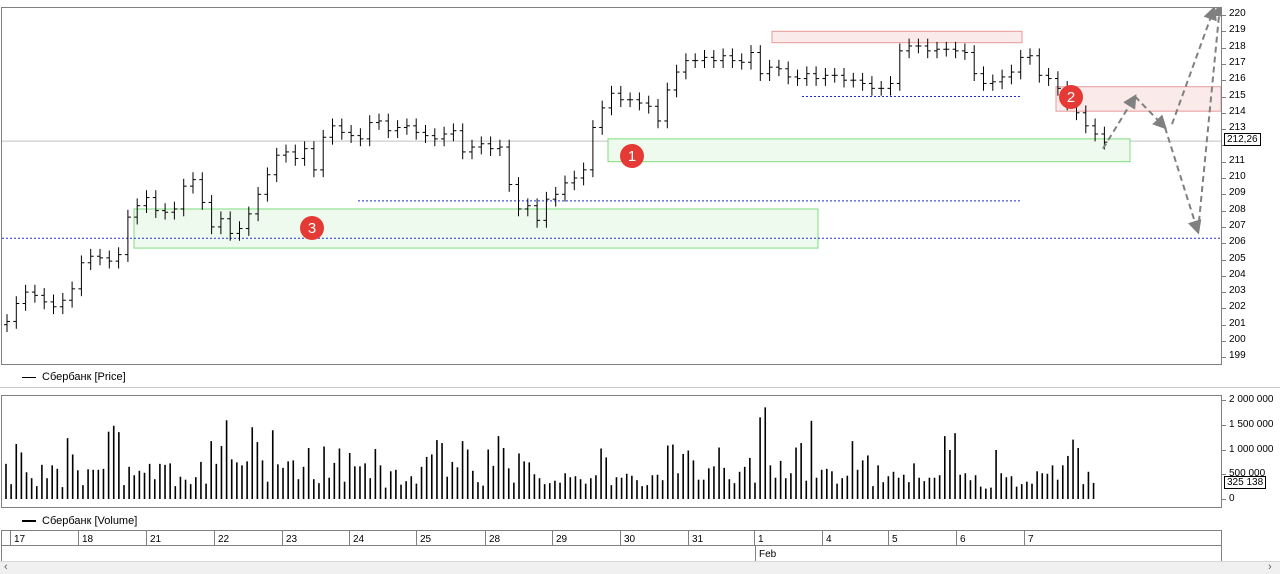 This screenshot has height=574, width=1280. I want to click on panel-separator, so click(640, 387).